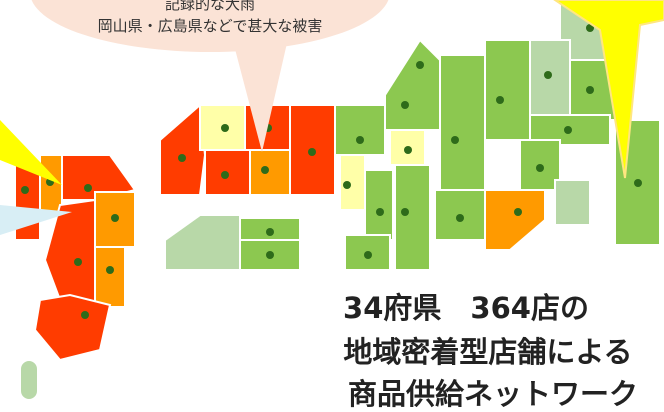 This screenshot has height=412, width=664. What do you see at coordinates (493, 394) in the screenshot?
I see `headline-line: 商品供給ネットワーク` at bounding box center [493, 394].